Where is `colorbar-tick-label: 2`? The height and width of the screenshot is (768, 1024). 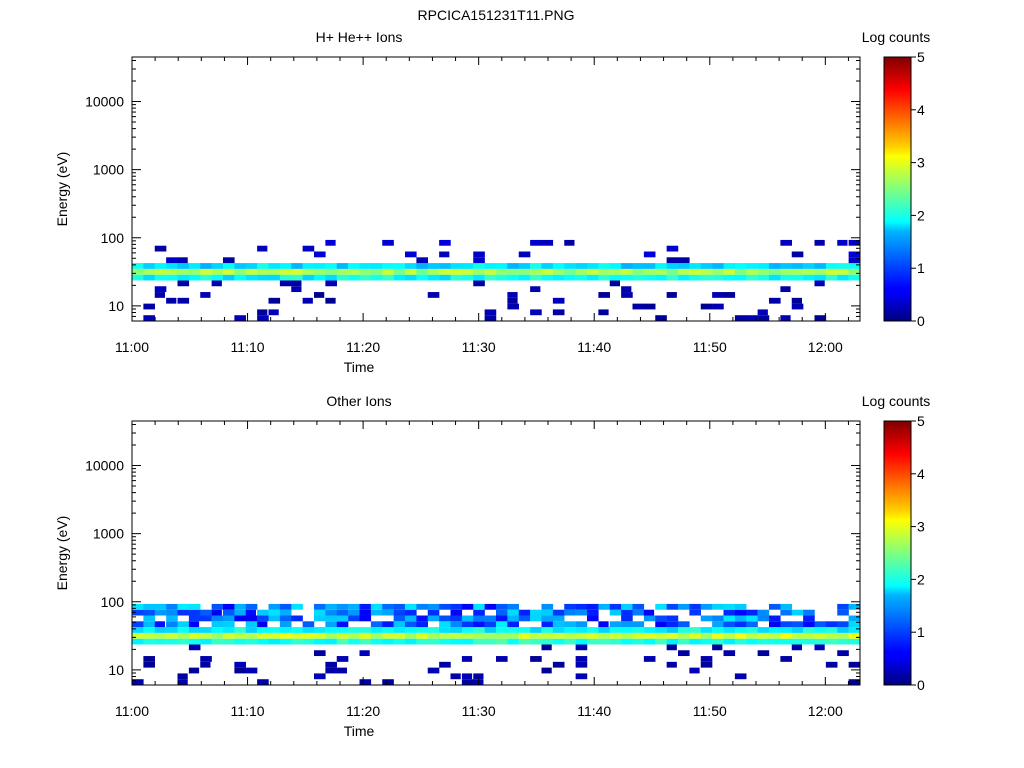
colorbar-tick-label: 2 is located at coordinates (921, 579).